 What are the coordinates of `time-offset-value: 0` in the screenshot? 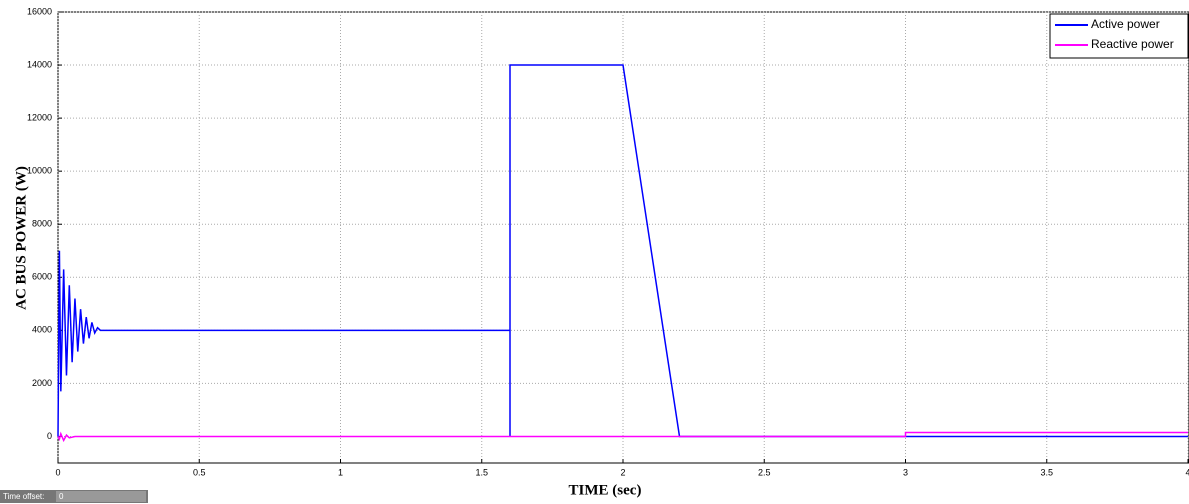 It's located at (61, 496).